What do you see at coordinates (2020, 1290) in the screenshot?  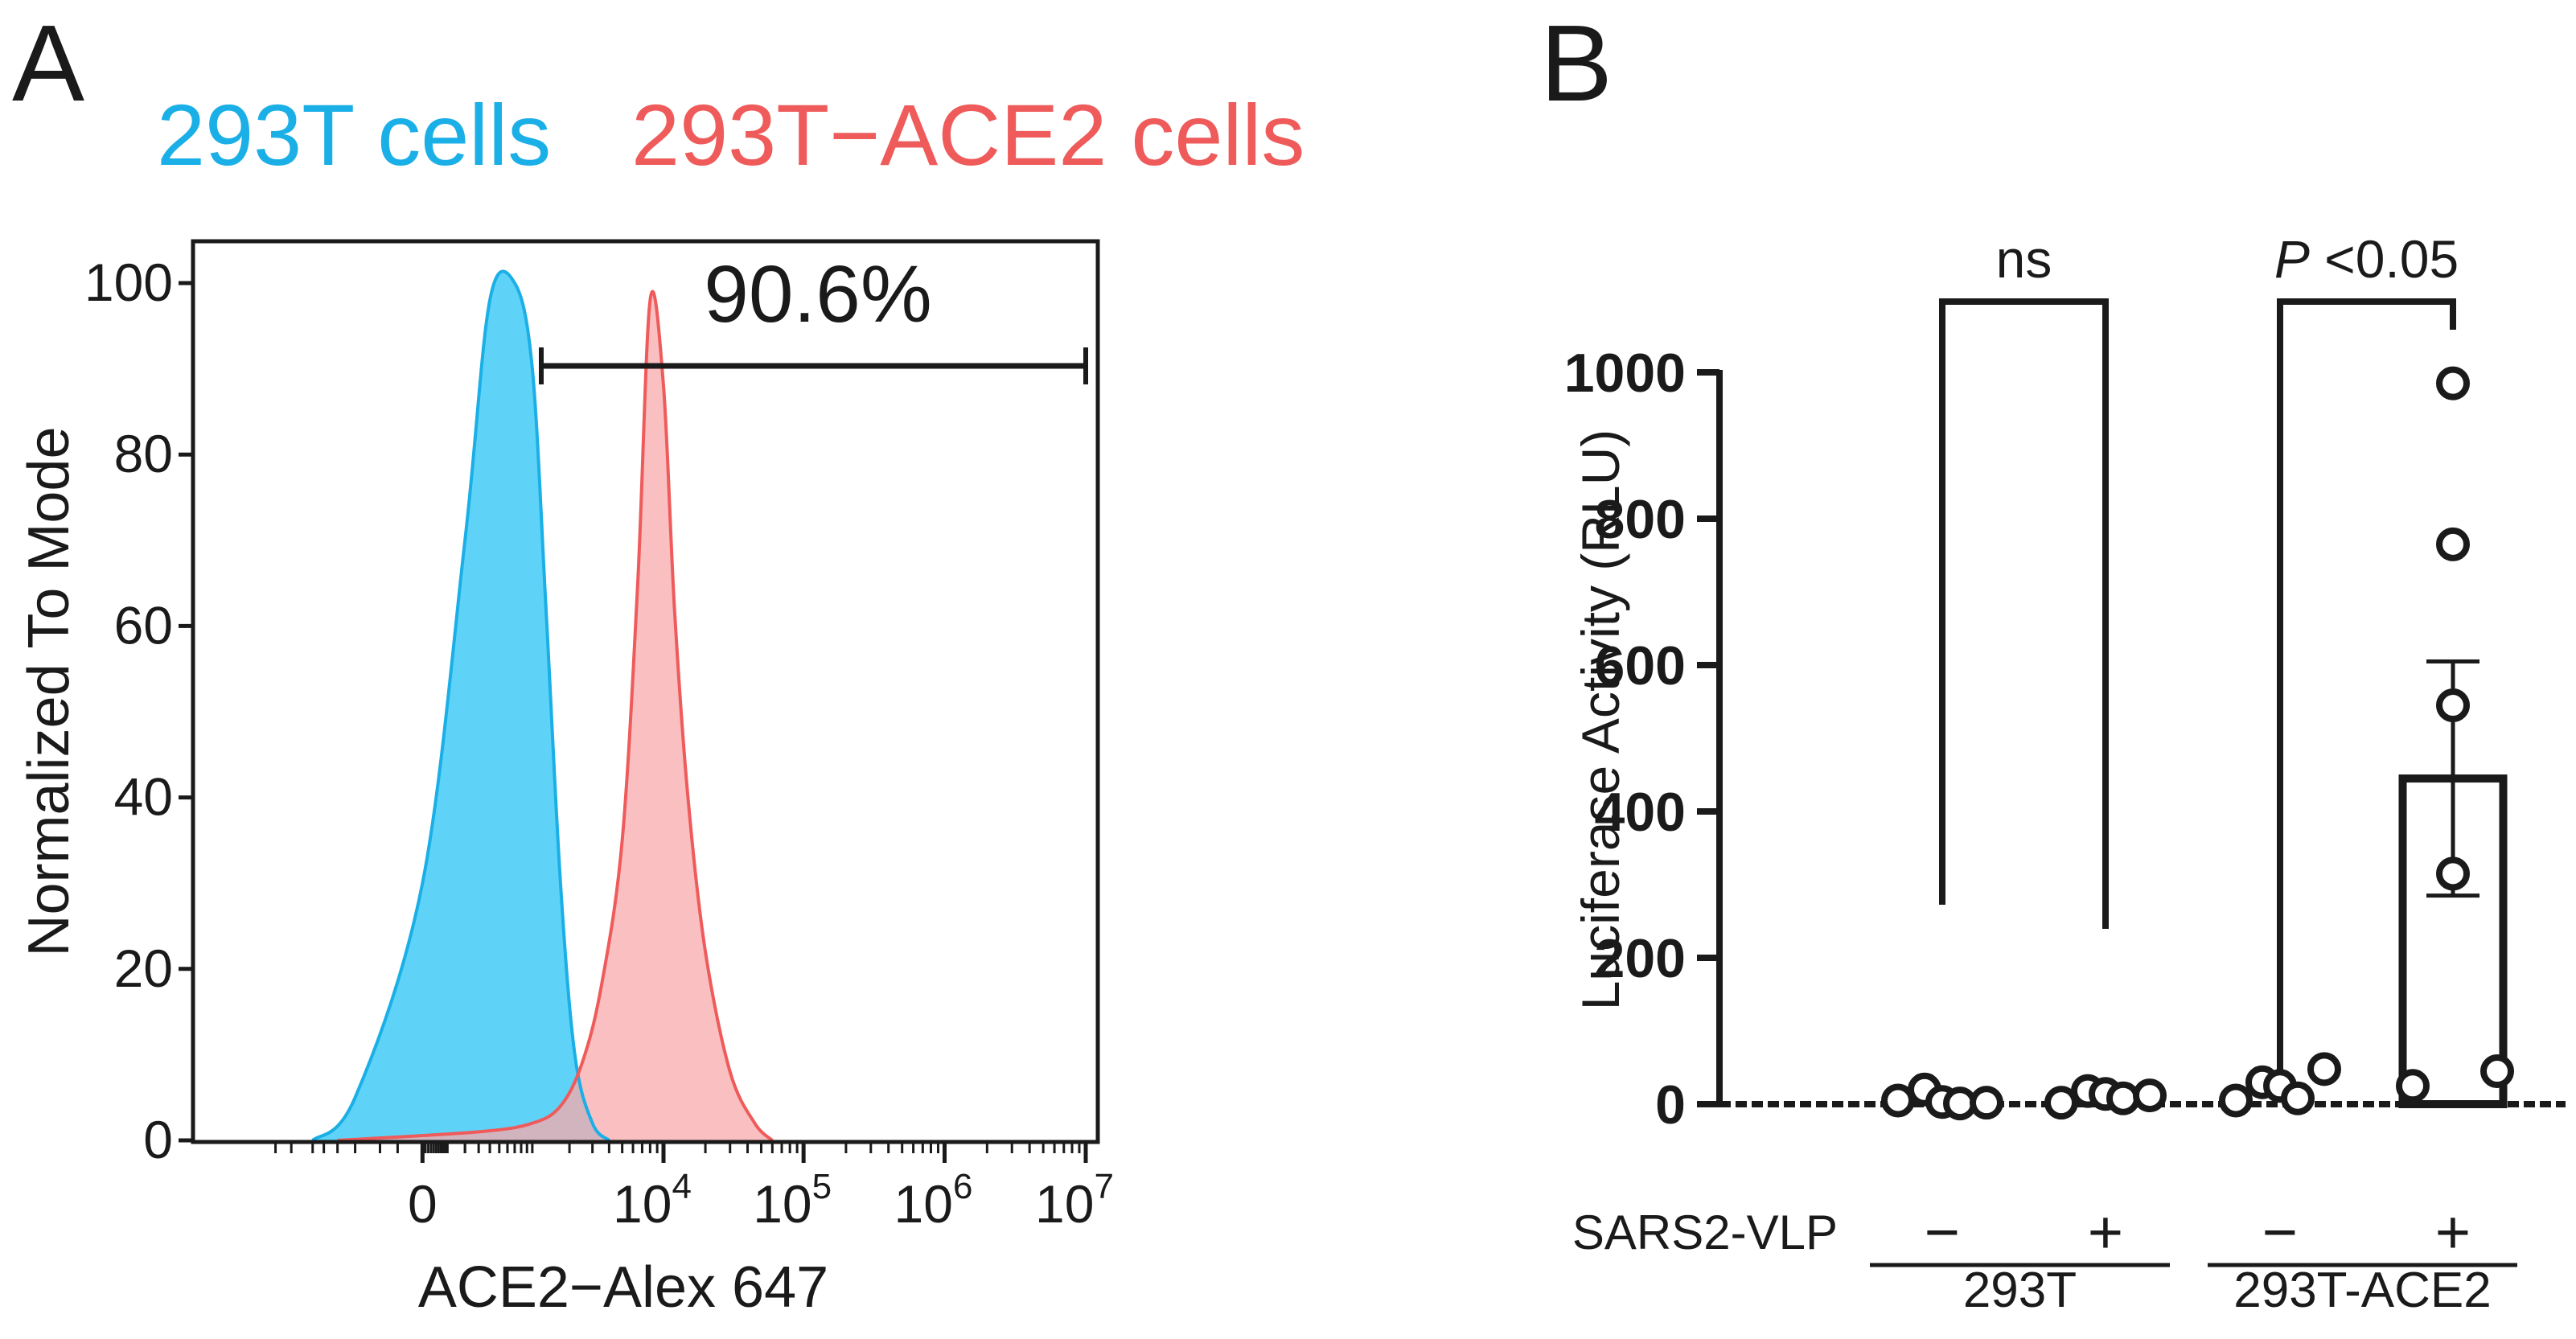 I see `group-label-0: 293T` at bounding box center [2020, 1290].